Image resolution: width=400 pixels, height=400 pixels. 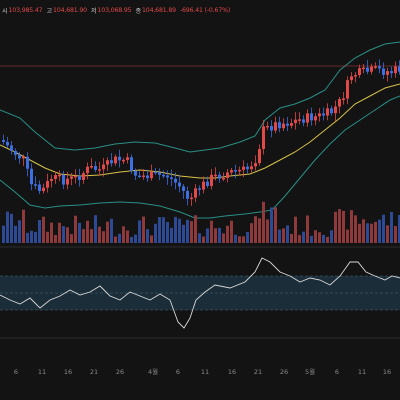 What do you see at coordinates (94, 372) in the screenshot?
I see `time-axis-label: 21` at bounding box center [94, 372].